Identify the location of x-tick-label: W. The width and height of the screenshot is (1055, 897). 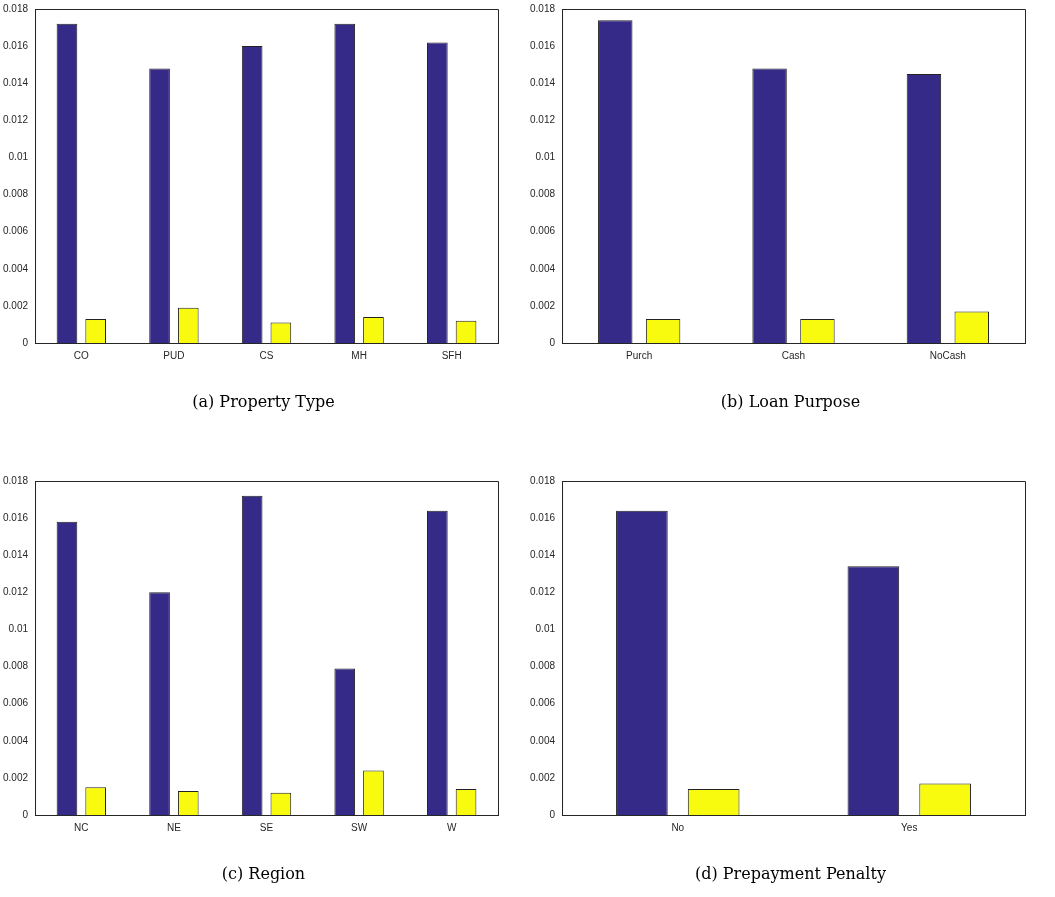
(451, 827).